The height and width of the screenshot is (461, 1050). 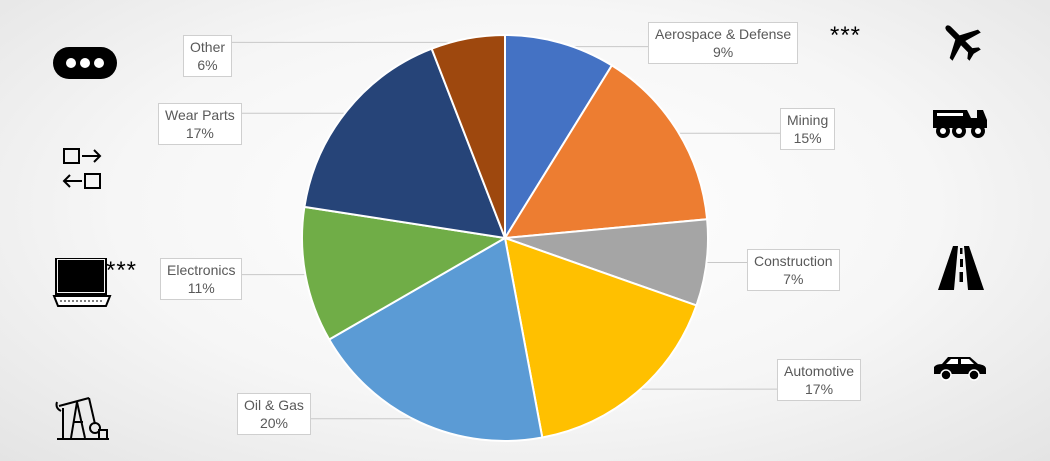 I want to click on road-icon, so click(x=961, y=268).